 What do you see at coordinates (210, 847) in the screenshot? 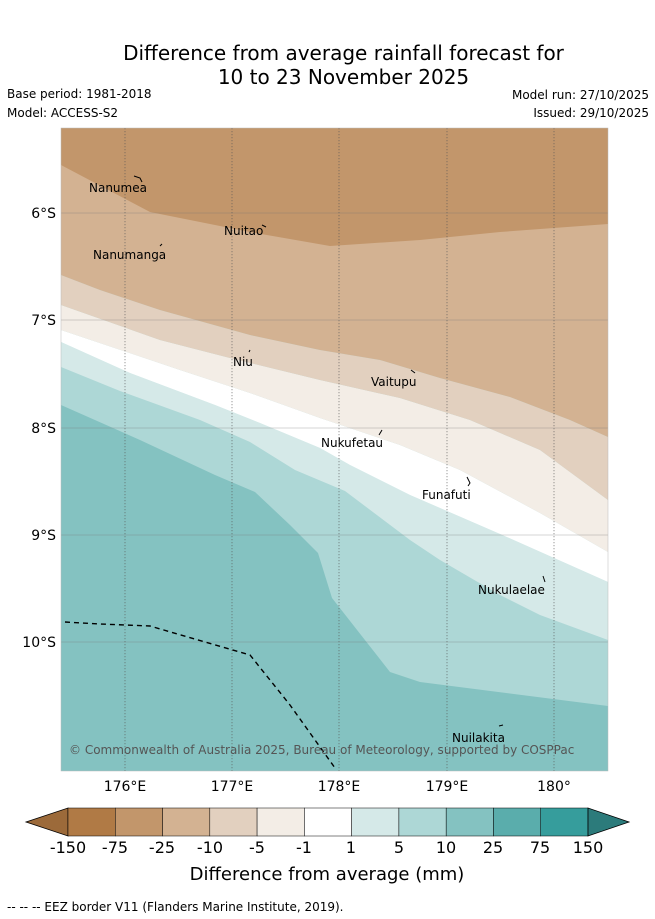
I see `colorbar-tick-label: -10` at bounding box center [210, 847].